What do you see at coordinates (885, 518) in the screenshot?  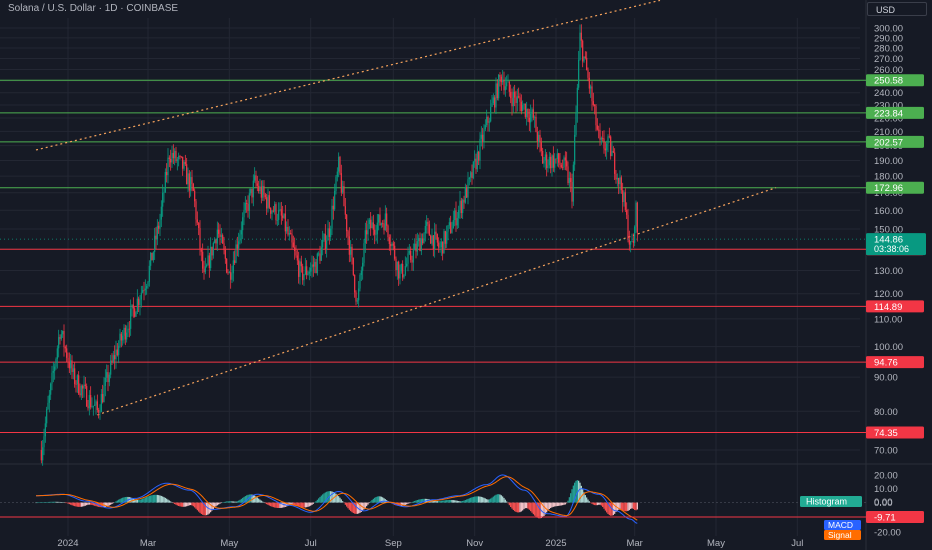 I see `macd-value: -9.71` at bounding box center [885, 518].